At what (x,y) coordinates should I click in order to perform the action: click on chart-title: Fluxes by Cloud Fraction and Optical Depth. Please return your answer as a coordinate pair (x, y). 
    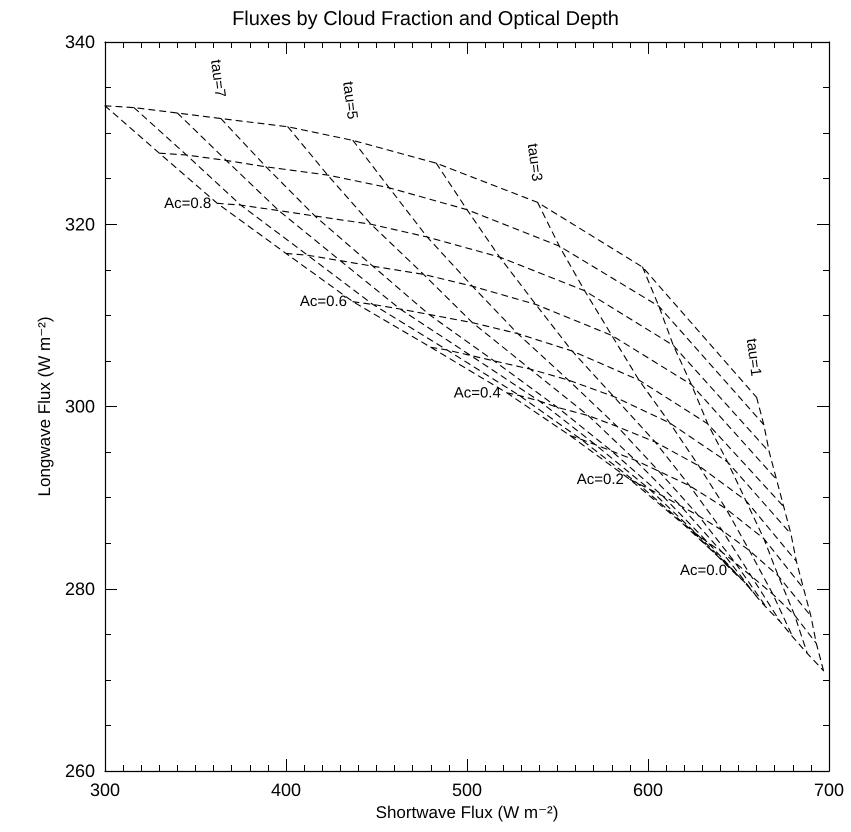
    Looking at the image, I should click on (425, 19).